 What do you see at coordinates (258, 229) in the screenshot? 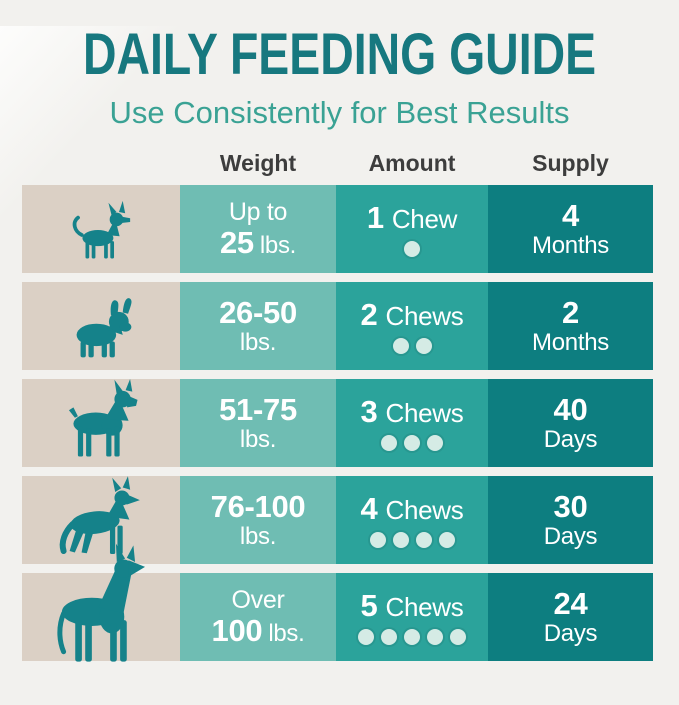
I see `weight-cell: Up to 25 lbs.` at bounding box center [258, 229].